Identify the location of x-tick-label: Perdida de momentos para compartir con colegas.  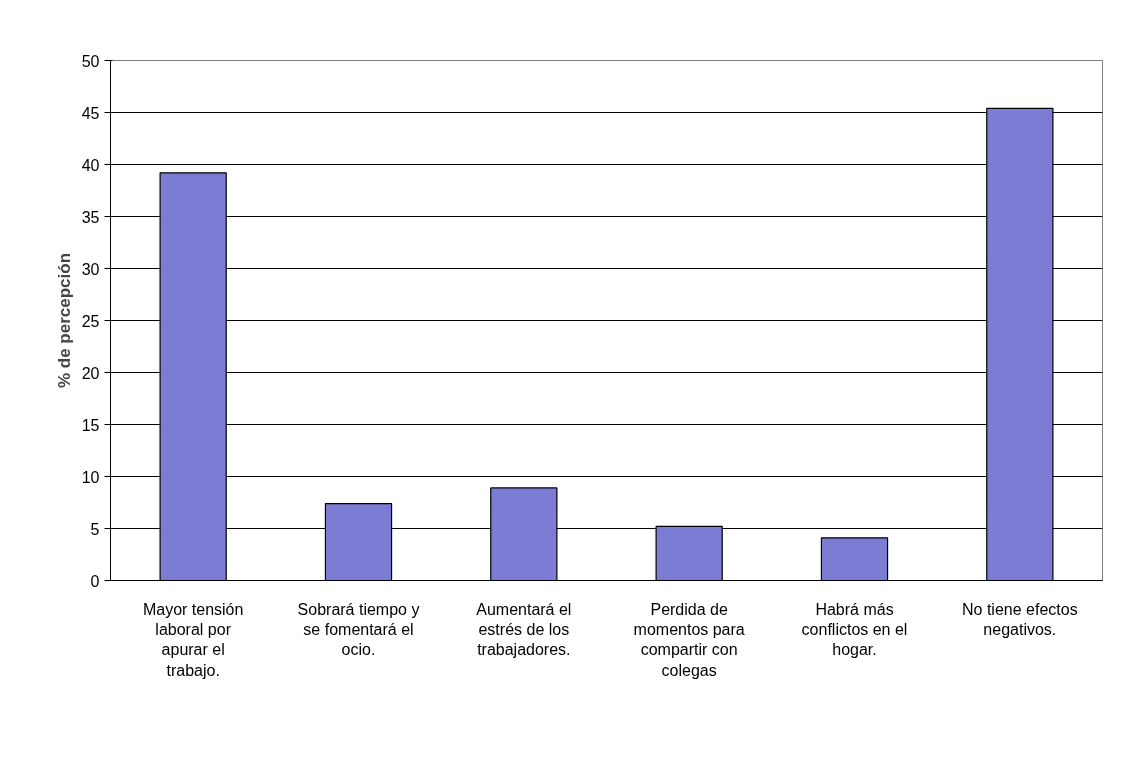
(689, 639).